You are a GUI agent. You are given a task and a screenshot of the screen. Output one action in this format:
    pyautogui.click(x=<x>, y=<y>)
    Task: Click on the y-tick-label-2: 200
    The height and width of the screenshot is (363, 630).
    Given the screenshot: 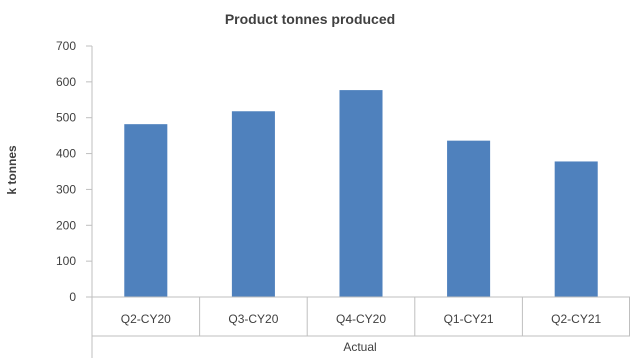 What is the action you would take?
    pyautogui.click(x=66, y=225)
    